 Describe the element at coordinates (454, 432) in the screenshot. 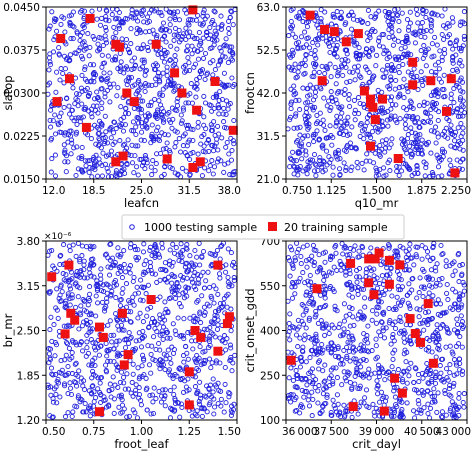

I see `x-tick-label: 43 000` at that location.